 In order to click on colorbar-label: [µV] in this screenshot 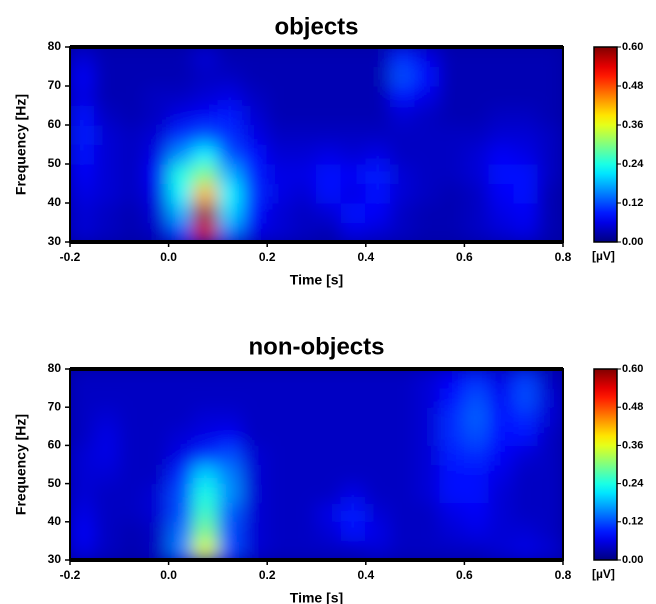, I will do `click(603, 256)`.